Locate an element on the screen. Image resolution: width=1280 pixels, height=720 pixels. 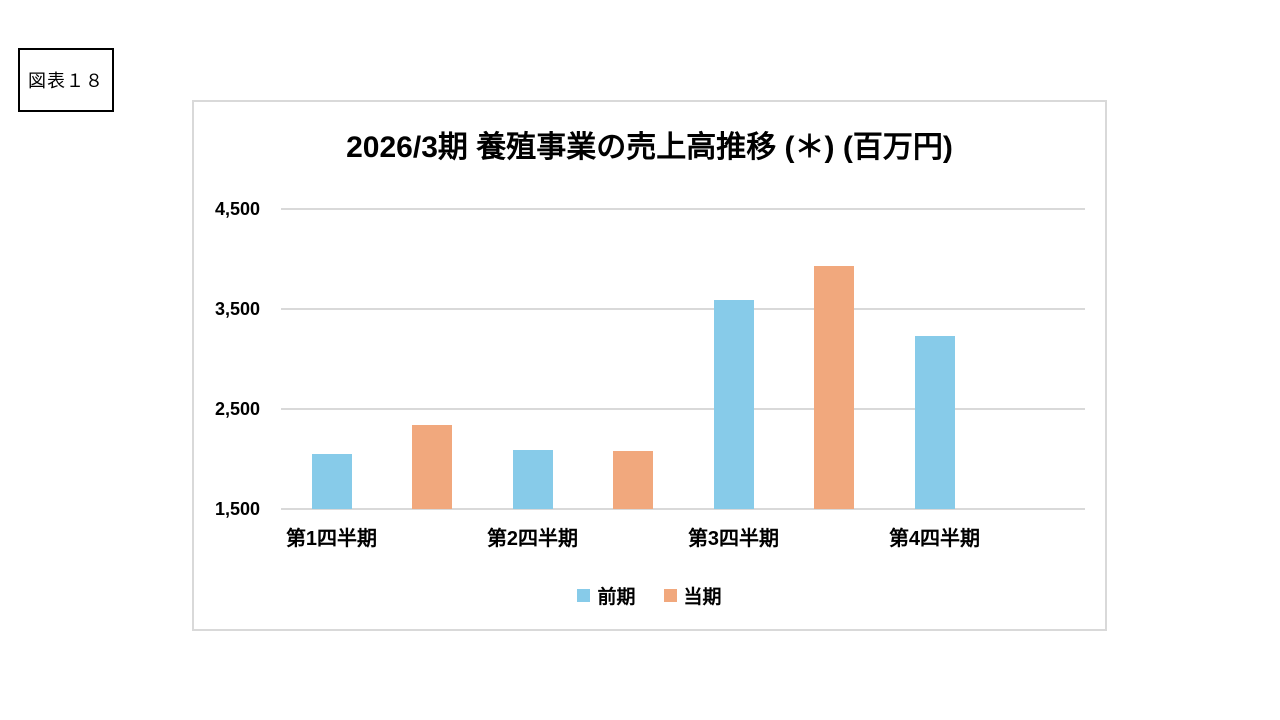
y-axis-tick-label: 4,500 is located at coordinates (237, 209).